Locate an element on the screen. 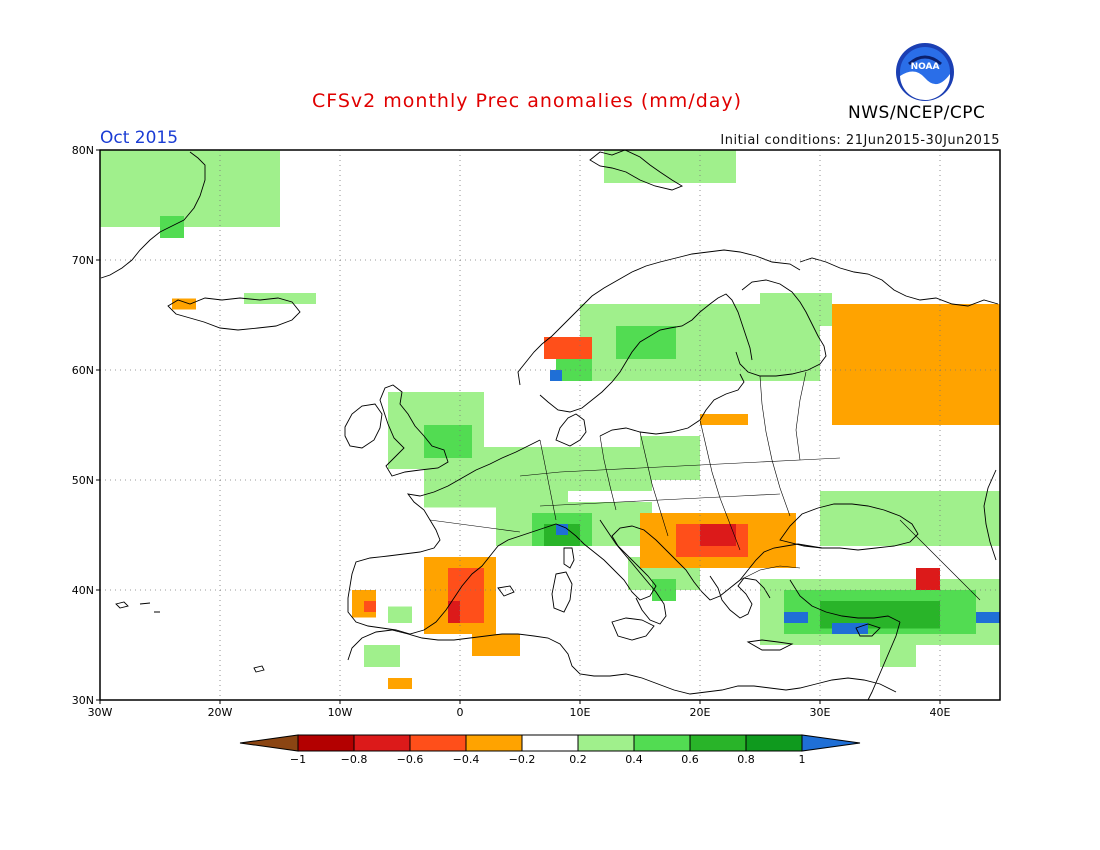 This screenshot has width=1100, height=850. colorbar-label: −1 is located at coordinates (298, 759).